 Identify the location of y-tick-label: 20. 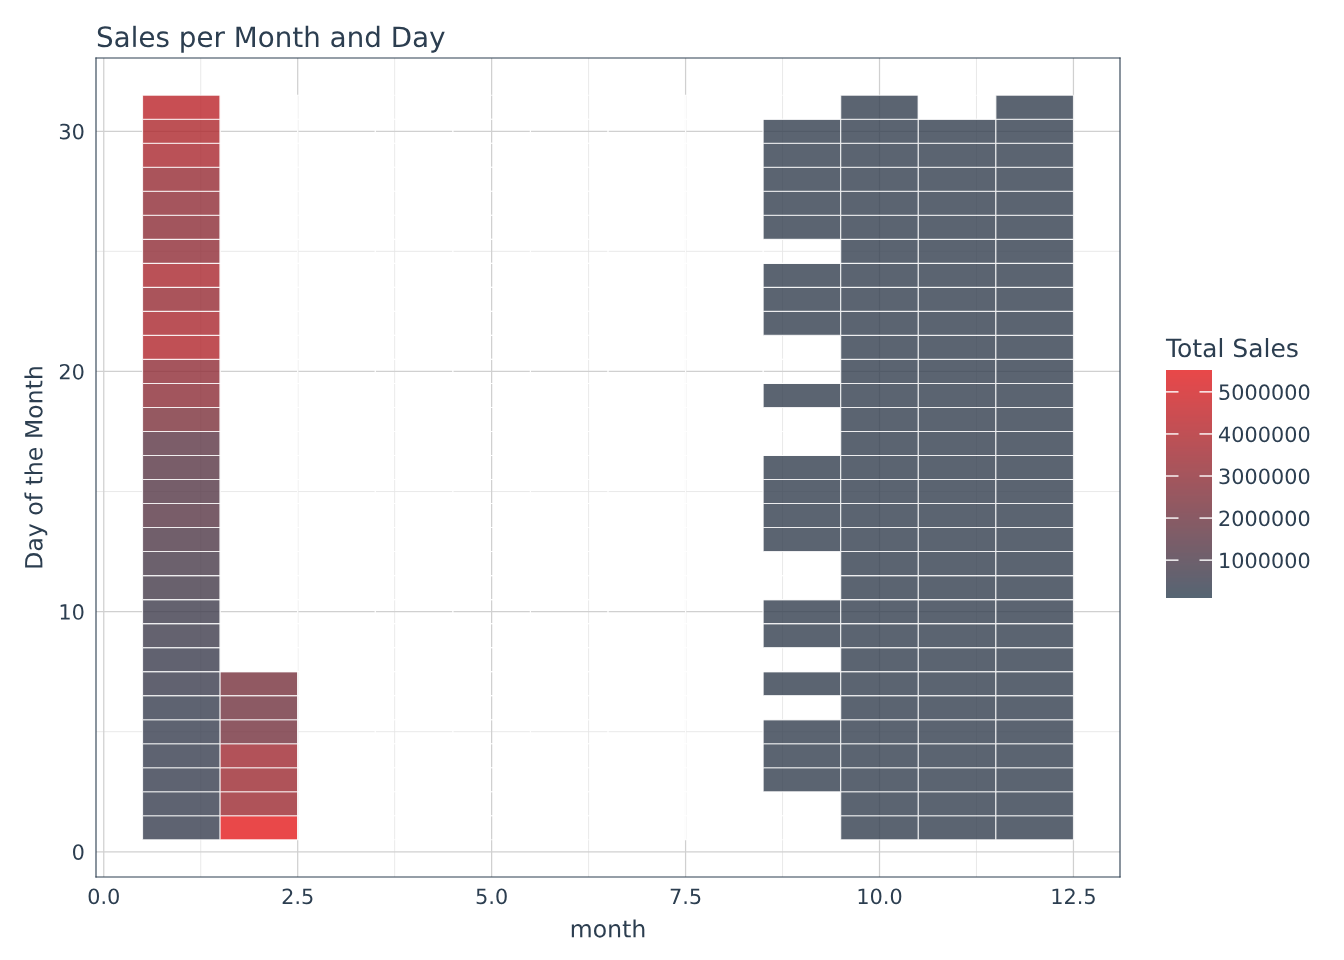
(71, 371).